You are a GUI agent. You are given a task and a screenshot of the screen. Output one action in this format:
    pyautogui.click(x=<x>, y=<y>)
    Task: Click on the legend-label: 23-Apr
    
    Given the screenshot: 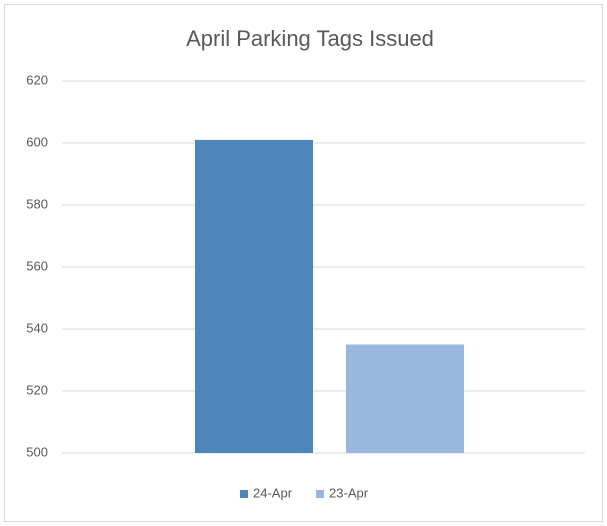 What is the action you would take?
    pyautogui.click(x=349, y=492)
    